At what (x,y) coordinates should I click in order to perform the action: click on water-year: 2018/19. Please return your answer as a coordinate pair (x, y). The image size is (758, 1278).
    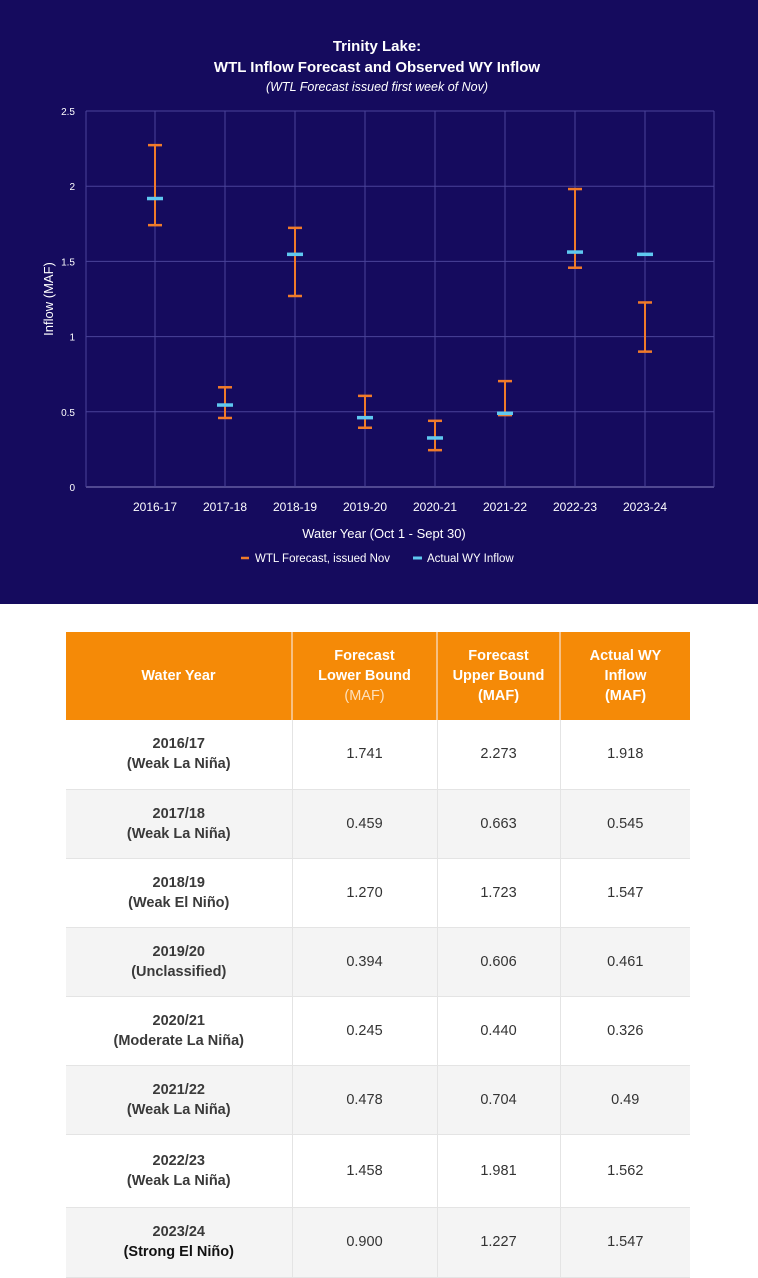
    Looking at the image, I should click on (178, 882).